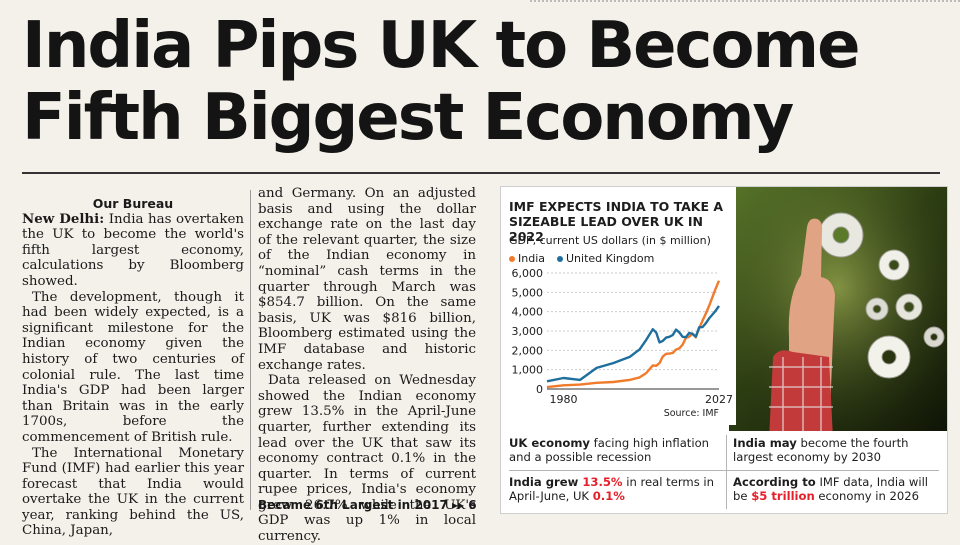  I want to click on legend-item-india: India, so click(527, 258).